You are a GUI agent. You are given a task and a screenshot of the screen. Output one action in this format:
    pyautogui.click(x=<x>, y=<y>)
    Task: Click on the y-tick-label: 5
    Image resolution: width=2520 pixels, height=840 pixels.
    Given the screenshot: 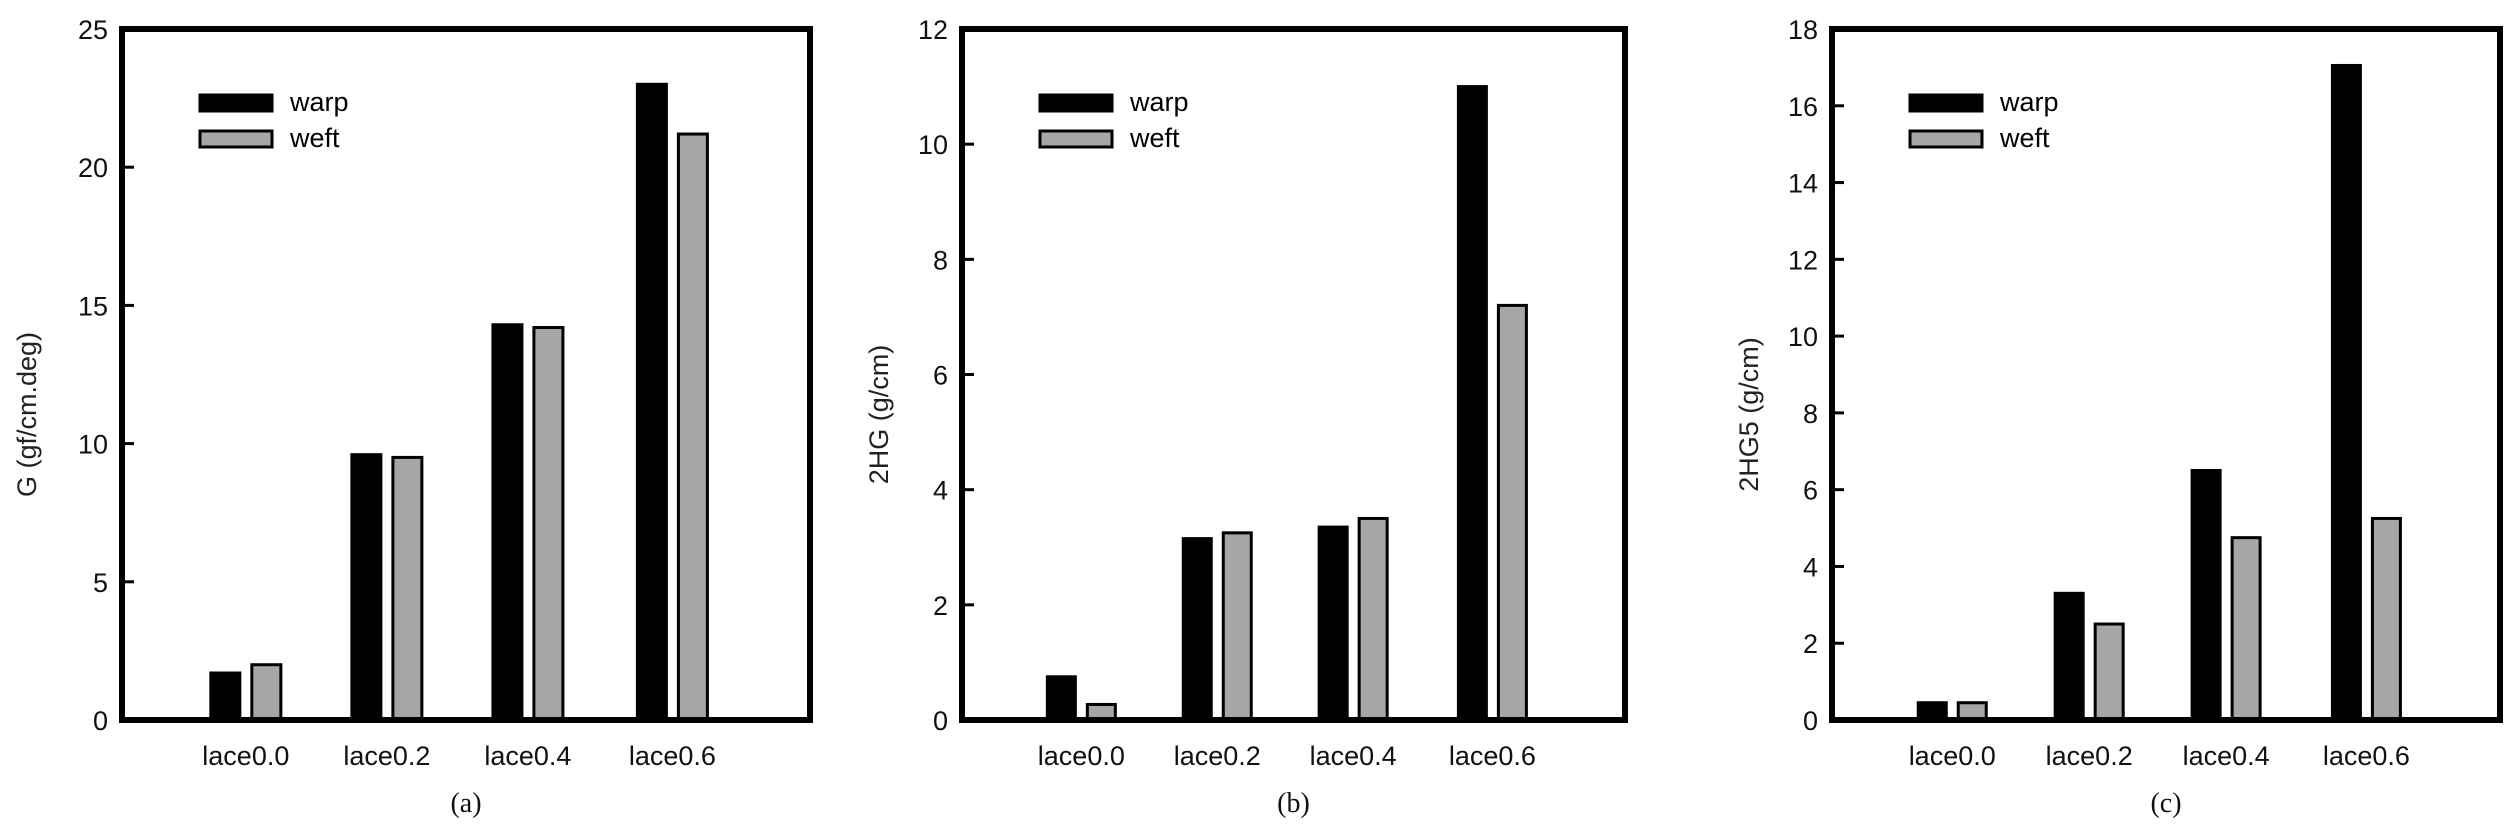 What is the action you would take?
    pyautogui.click(x=100, y=583)
    